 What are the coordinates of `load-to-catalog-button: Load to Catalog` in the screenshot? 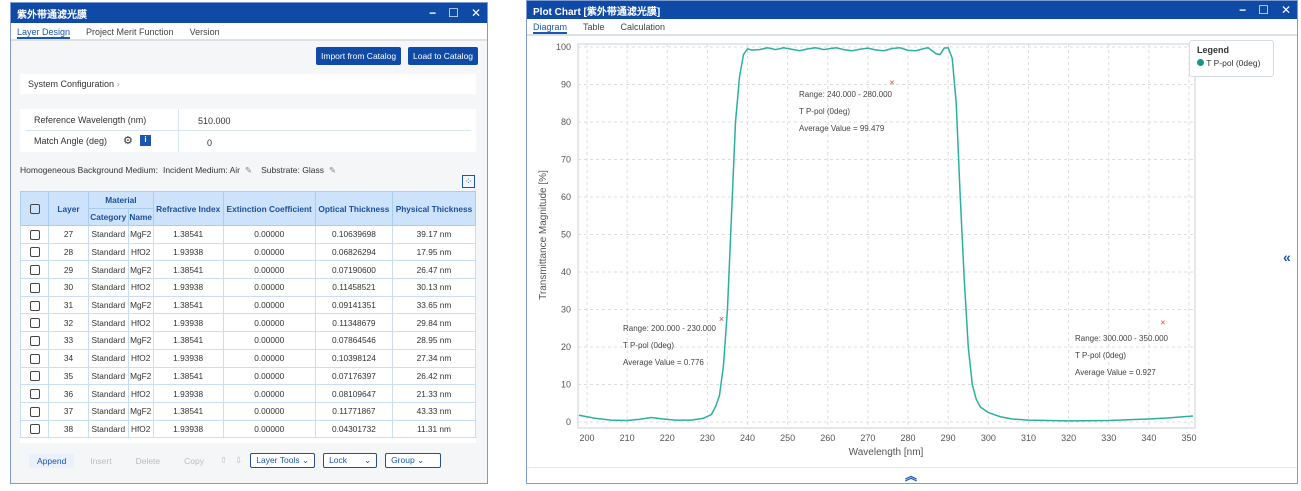 It's located at (443, 56).